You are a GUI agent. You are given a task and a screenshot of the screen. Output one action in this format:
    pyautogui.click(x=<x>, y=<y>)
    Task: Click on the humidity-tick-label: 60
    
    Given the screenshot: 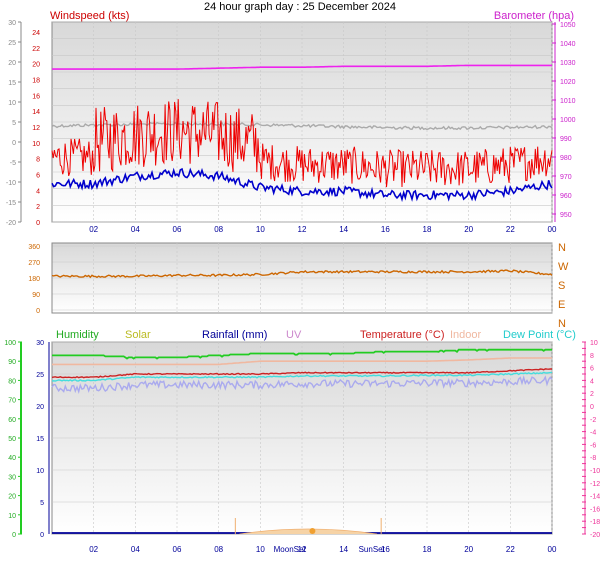 What is the action you would take?
    pyautogui.click(x=12, y=420)
    